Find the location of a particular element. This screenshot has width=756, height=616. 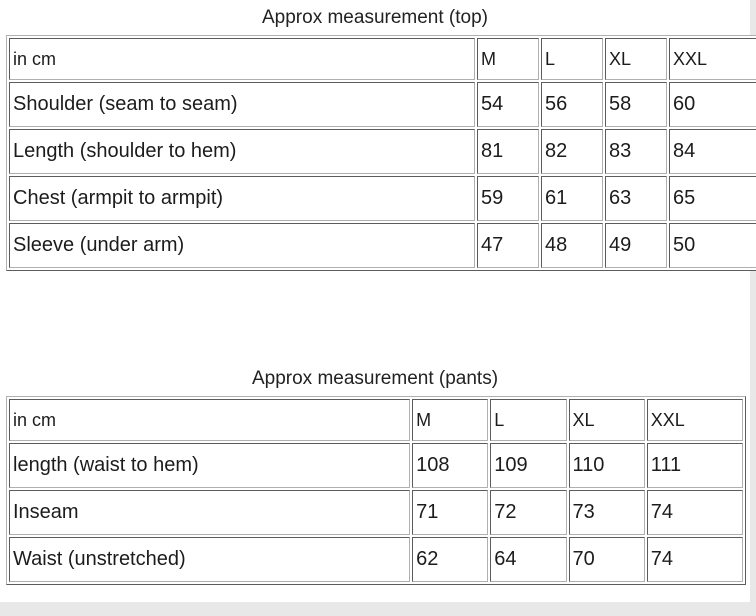

table-row: Length (shoulder to hem) 81 82 83 84 is located at coordinates (382, 151).